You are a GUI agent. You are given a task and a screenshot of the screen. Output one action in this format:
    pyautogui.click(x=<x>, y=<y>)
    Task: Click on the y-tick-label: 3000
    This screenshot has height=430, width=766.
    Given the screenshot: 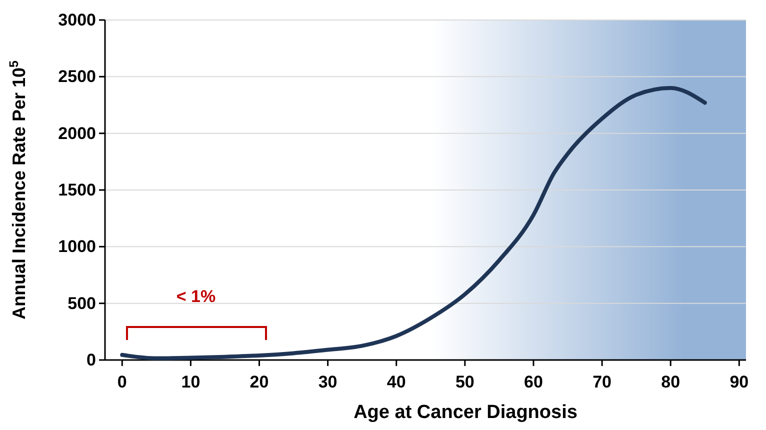 What is the action you would take?
    pyautogui.click(x=77, y=20)
    